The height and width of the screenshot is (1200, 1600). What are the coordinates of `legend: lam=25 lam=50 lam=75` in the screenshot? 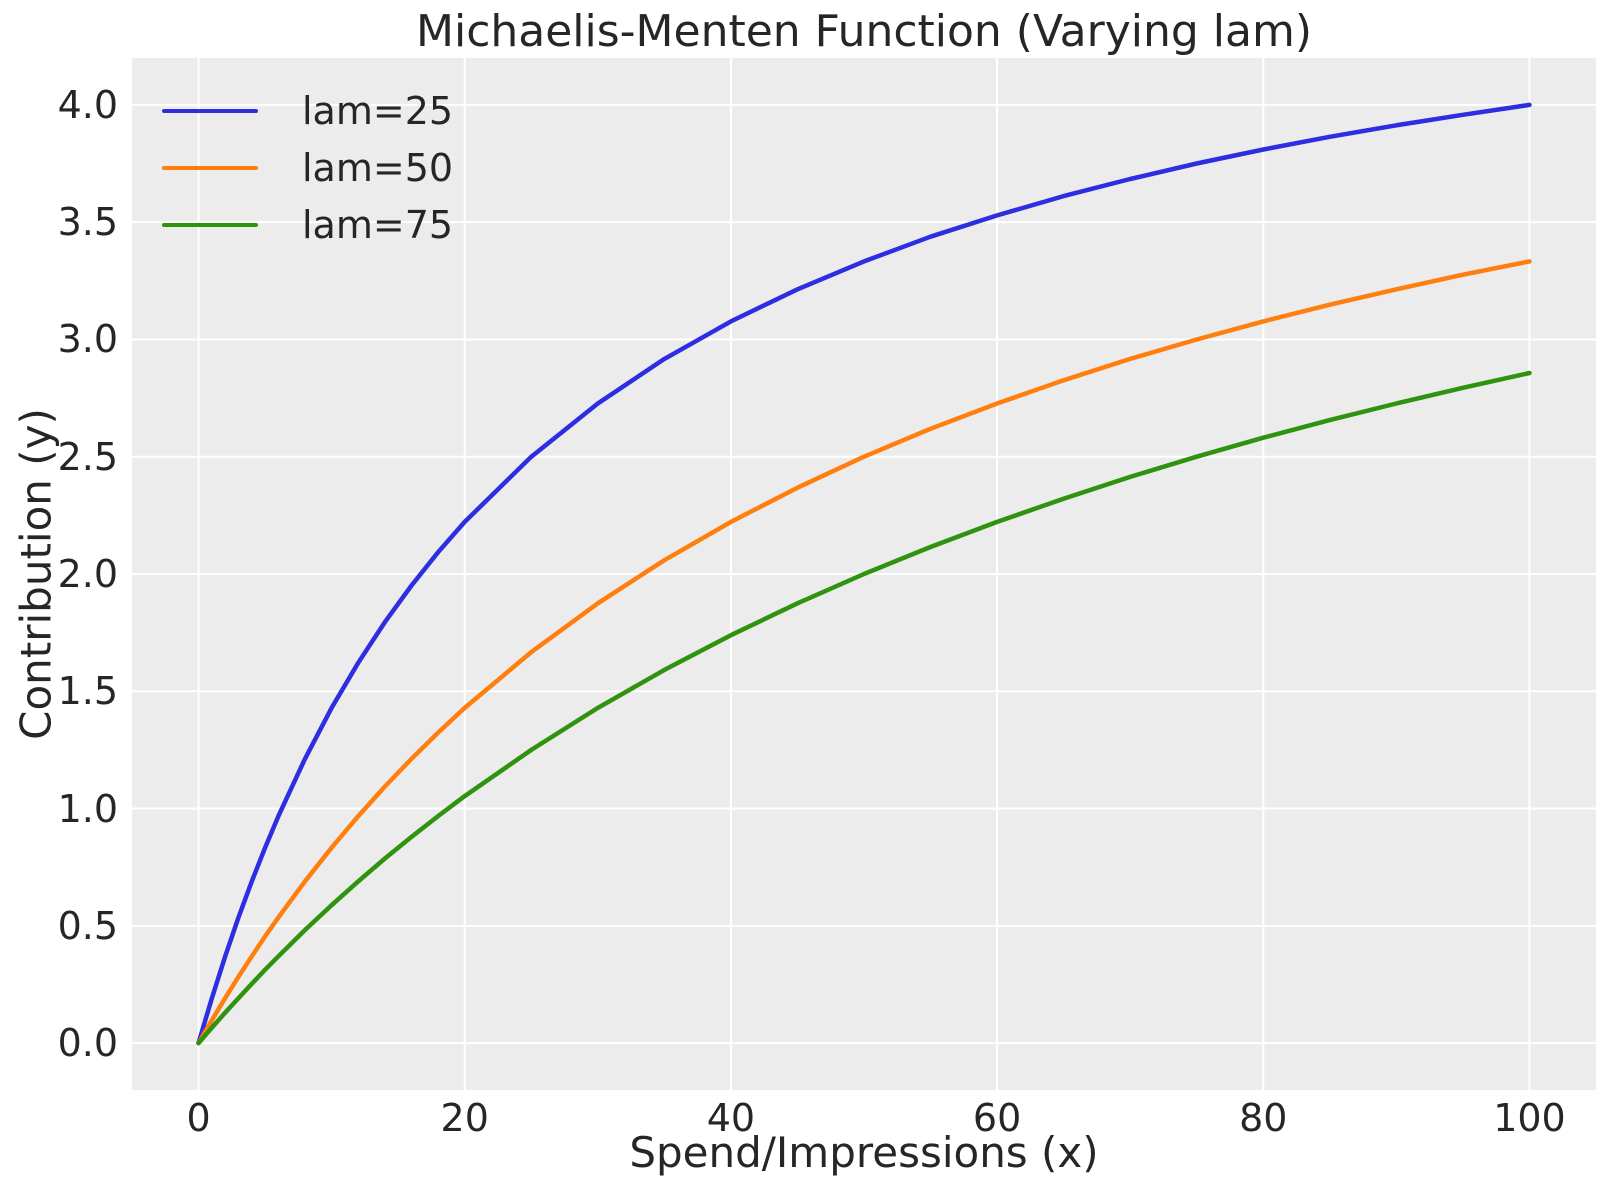 It's located at (307, 167).